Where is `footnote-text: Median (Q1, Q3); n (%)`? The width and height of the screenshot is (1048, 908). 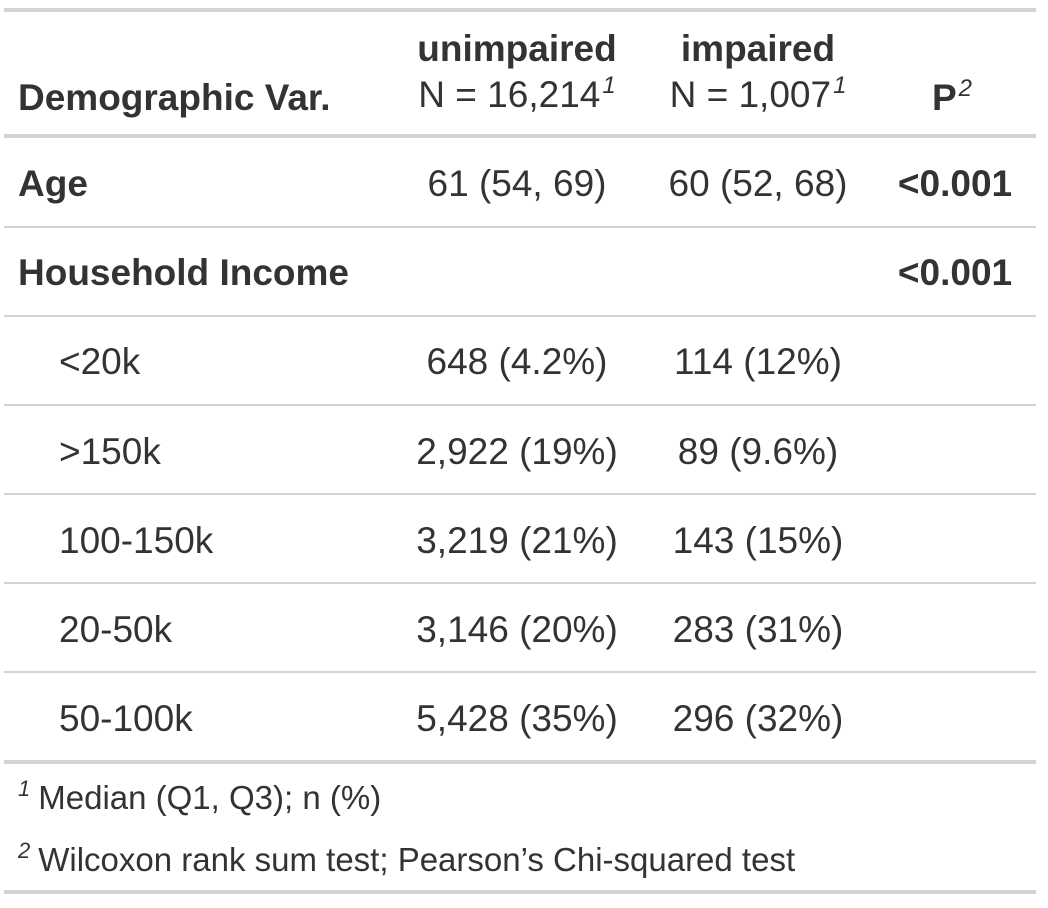 footnote-text: Median (Q1, Q3); n (%) is located at coordinates (210, 797).